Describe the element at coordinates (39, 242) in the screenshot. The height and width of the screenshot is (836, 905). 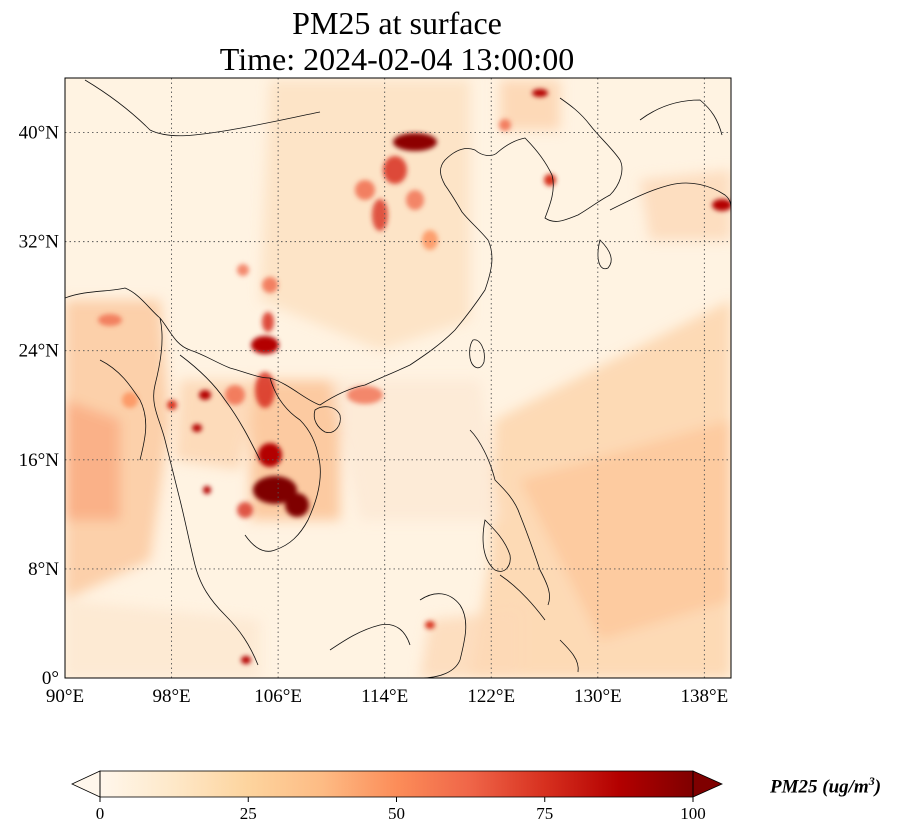
I see `lat-tick-label: 32°N` at that location.